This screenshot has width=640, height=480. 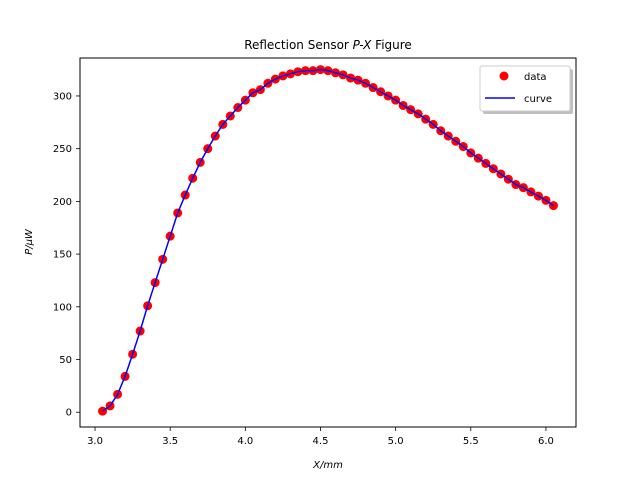 What do you see at coordinates (526, 89) in the screenshot?
I see `legend: data curve` at bounding box center [526, 89].